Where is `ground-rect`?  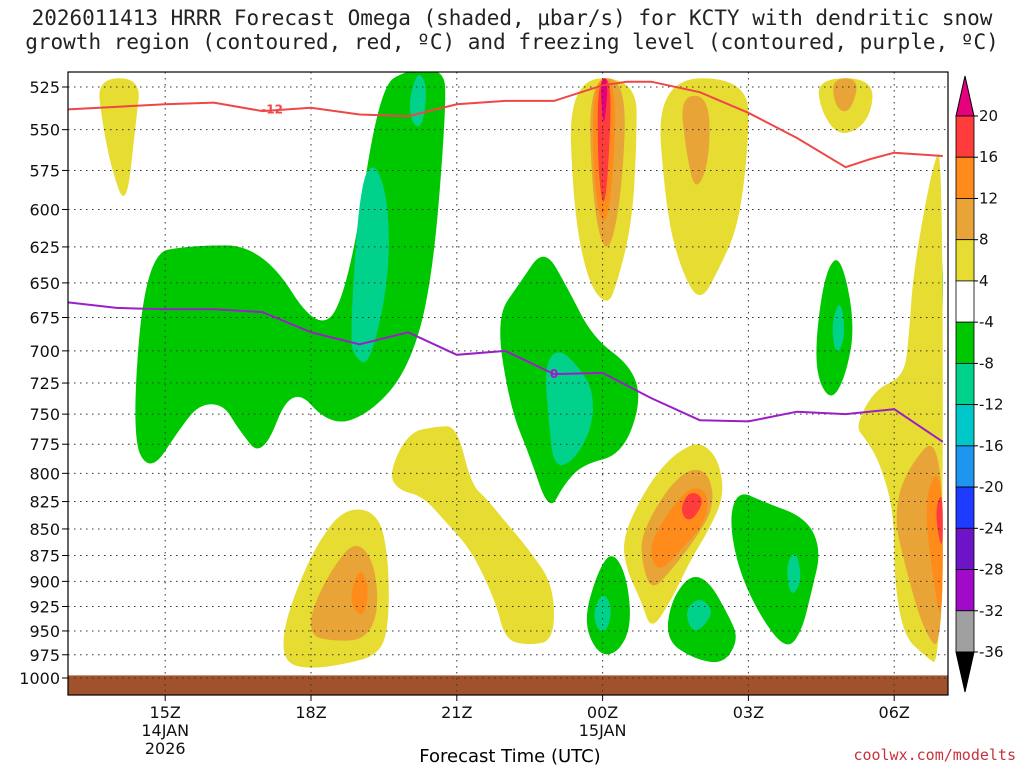
ground-rect is located at coordinates (508, 685).